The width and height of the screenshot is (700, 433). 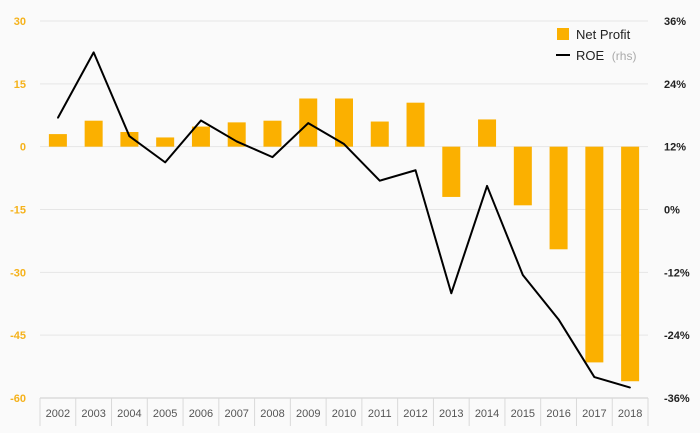 What do you see at coordinates (675, 148) in the screenshot?
I see `right-tick-label: 12%` at bounding box center [675, 148].